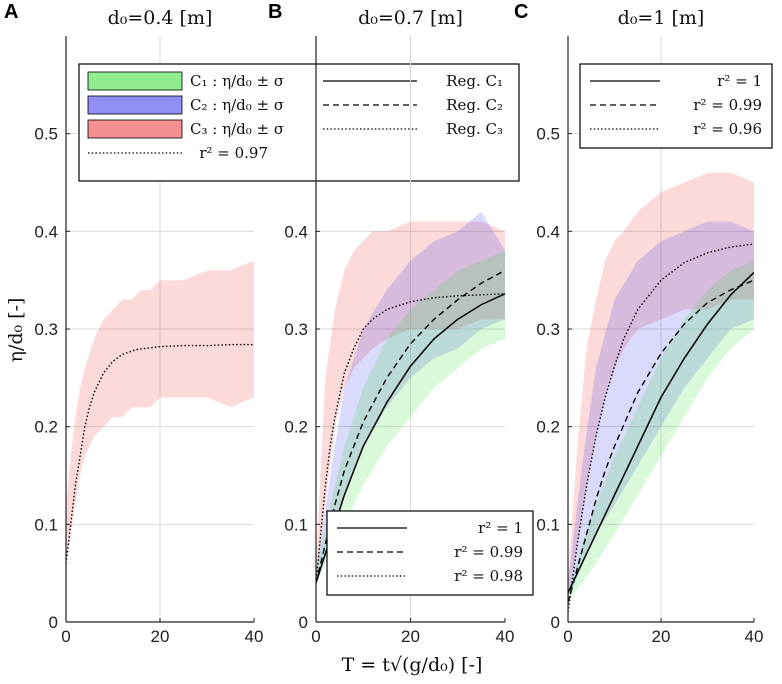  I want to click on data-area, so click(160, 412).